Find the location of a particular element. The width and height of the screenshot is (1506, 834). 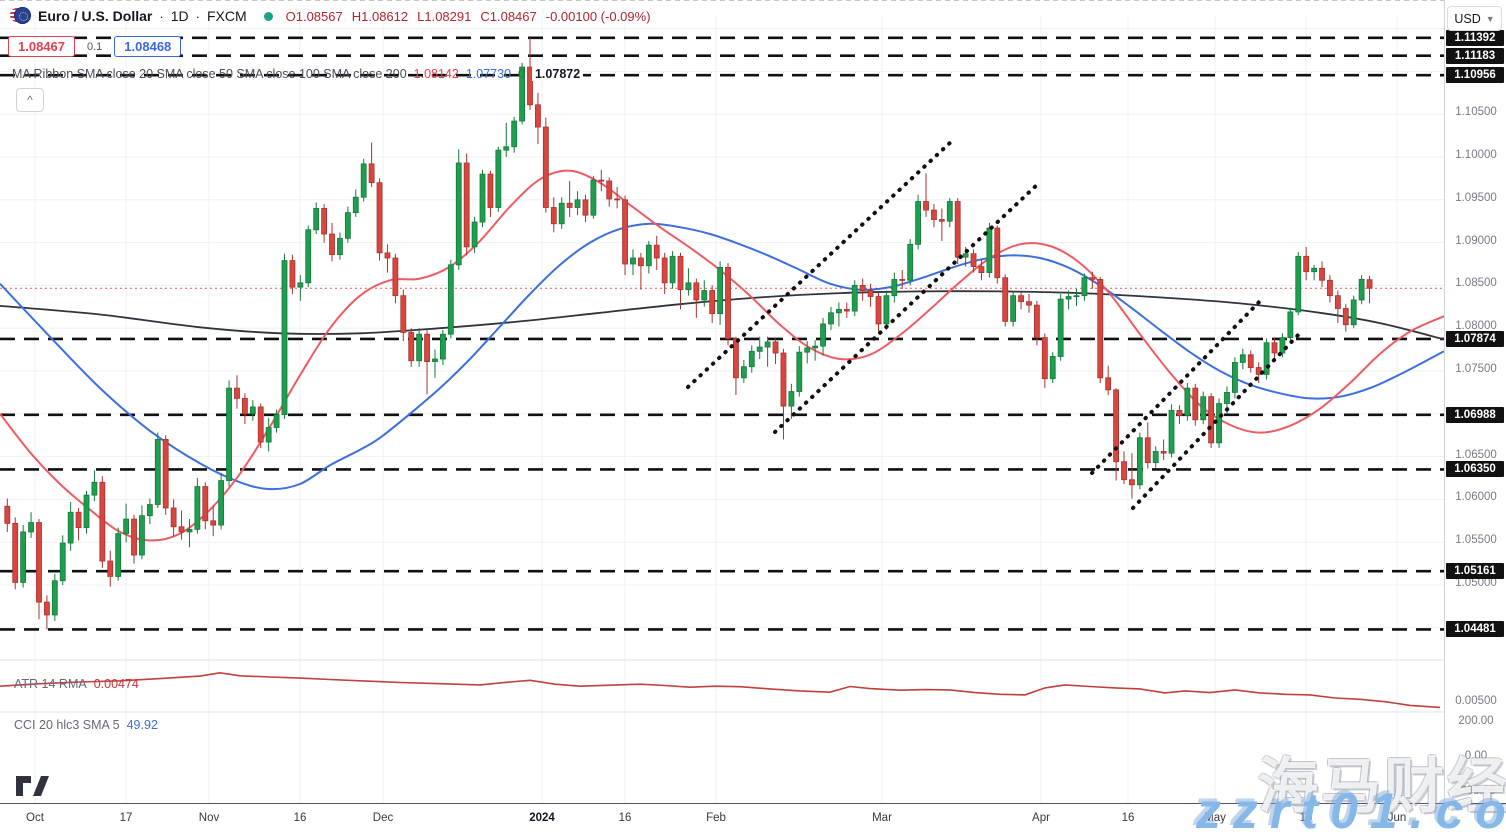

buy-price-button: 1.08468 is located at coordinates (148, 46).